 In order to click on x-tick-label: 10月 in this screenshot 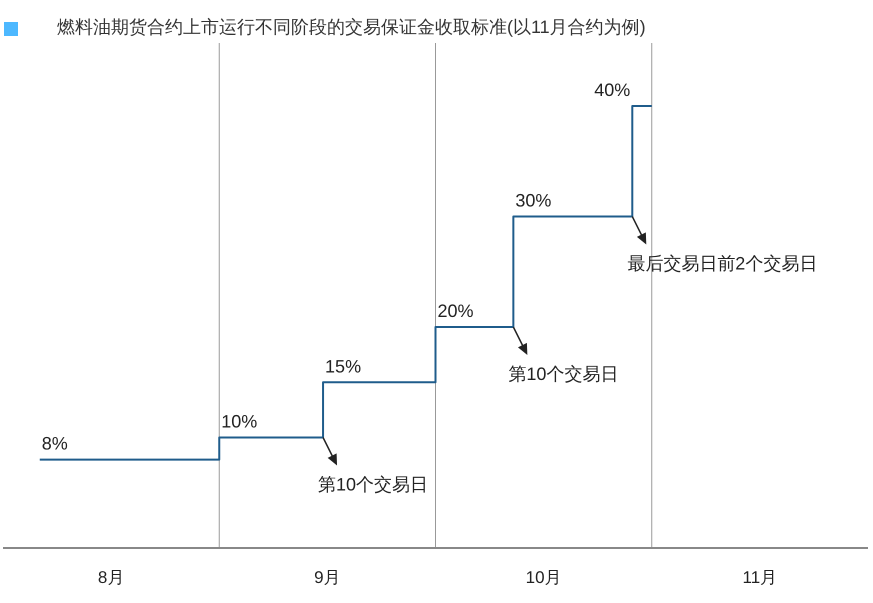, I will do `click(544, 577)`.